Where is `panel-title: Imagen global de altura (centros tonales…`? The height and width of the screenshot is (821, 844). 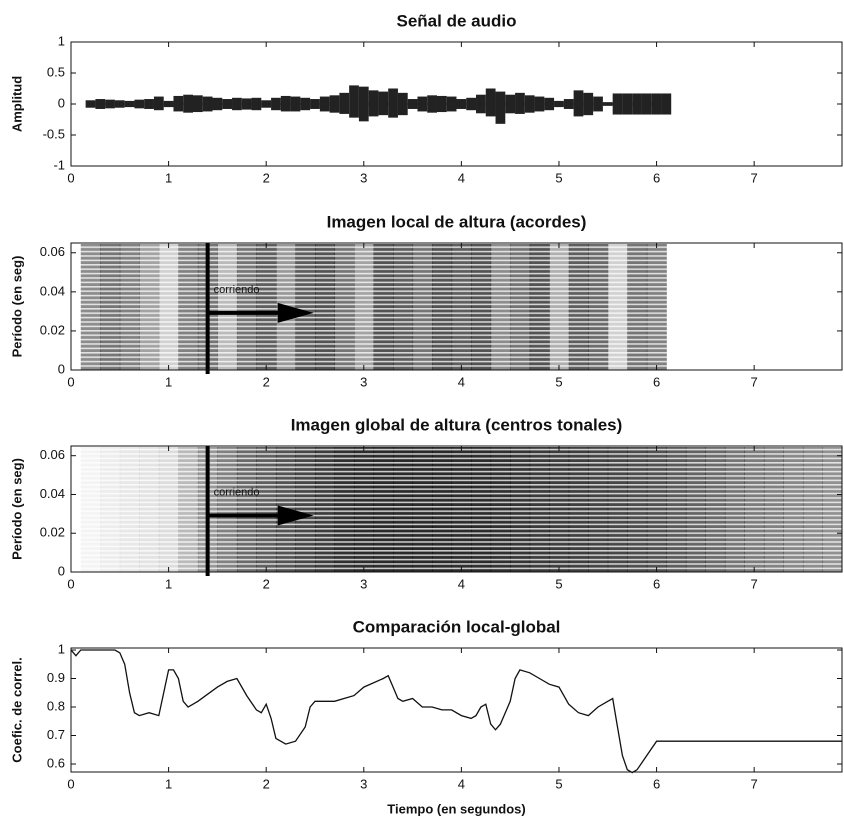 panel-title: Imagen global de altura (centros tonales… is located at coordinates (457, 424).